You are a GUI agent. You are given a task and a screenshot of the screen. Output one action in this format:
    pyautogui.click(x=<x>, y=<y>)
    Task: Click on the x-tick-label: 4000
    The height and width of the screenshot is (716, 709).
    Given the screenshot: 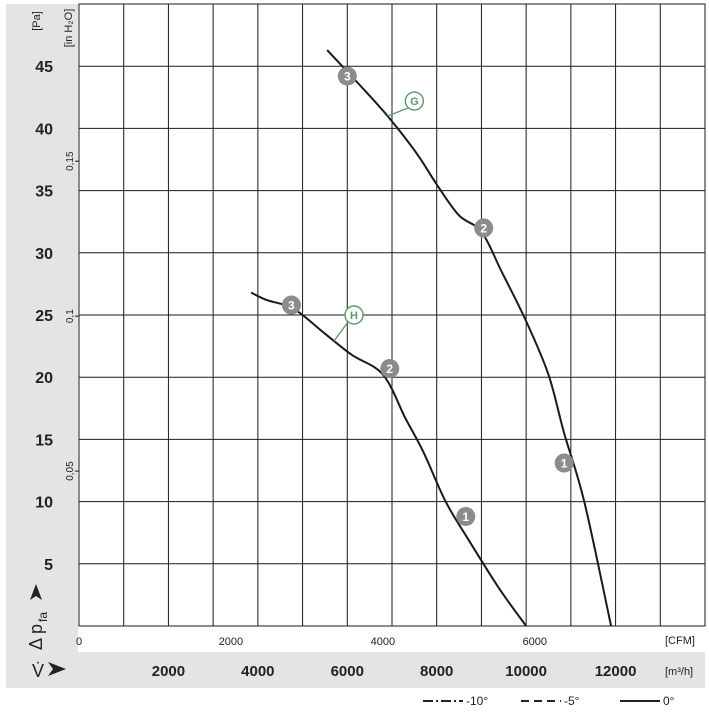 What is the action you would take?
    pyautogui.click(x=257, y=671)
    